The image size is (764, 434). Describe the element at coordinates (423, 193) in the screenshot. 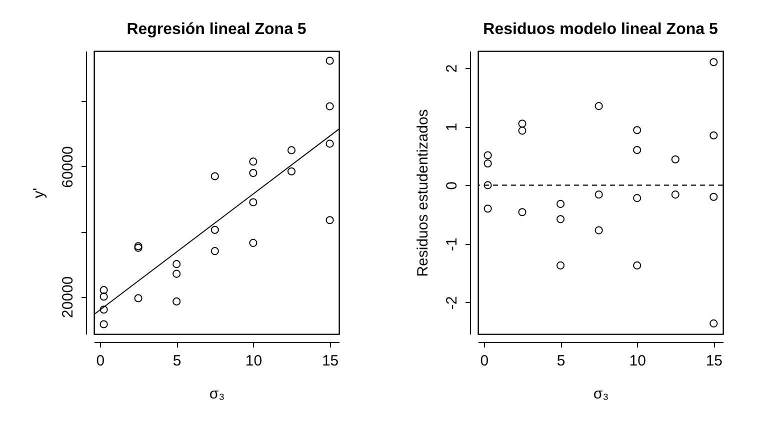

I see `y-axis-title: Residuos estudentizados` at that location.